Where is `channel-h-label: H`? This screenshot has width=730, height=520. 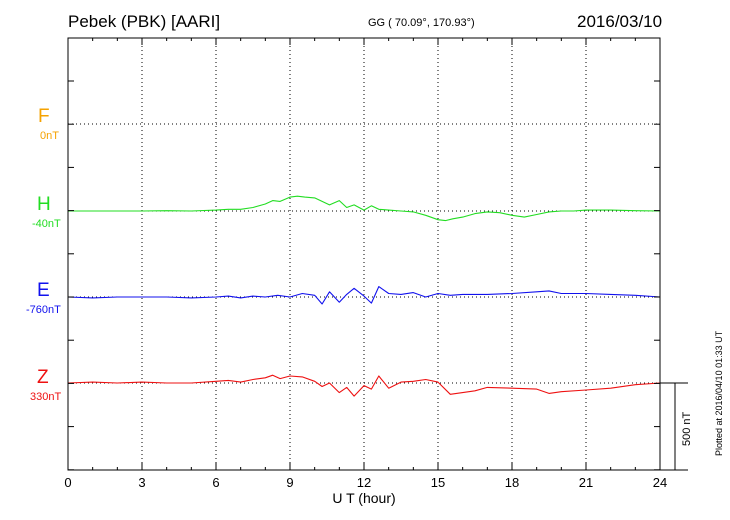 channel-h-label: H is located at coordinates (44, 204).